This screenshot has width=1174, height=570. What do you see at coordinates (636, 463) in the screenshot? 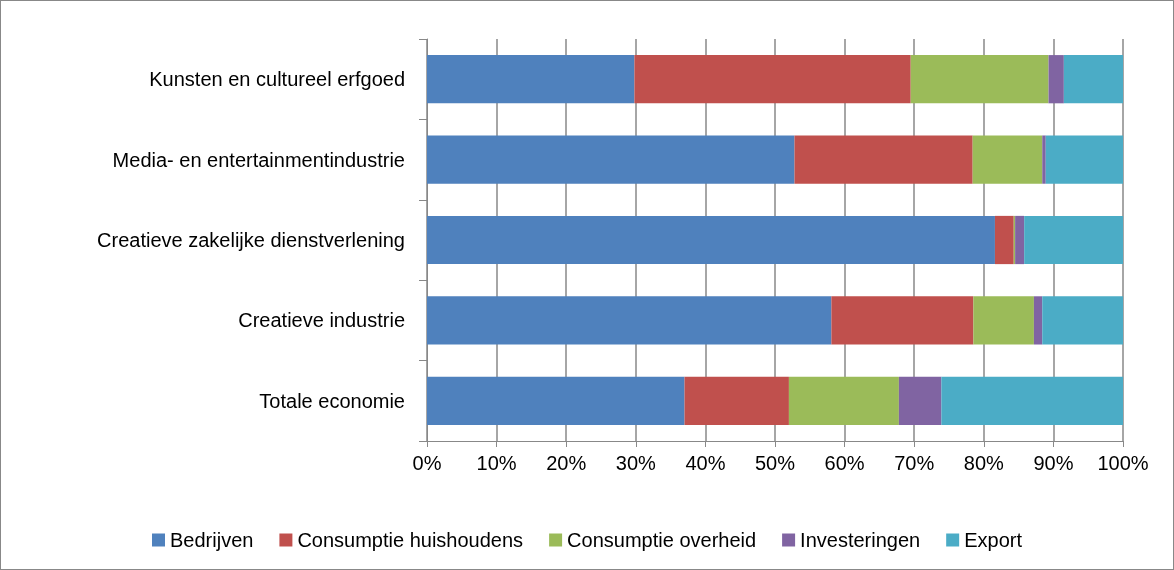
I see `x-tick-label: 30%` at bounding box center [636, 463].